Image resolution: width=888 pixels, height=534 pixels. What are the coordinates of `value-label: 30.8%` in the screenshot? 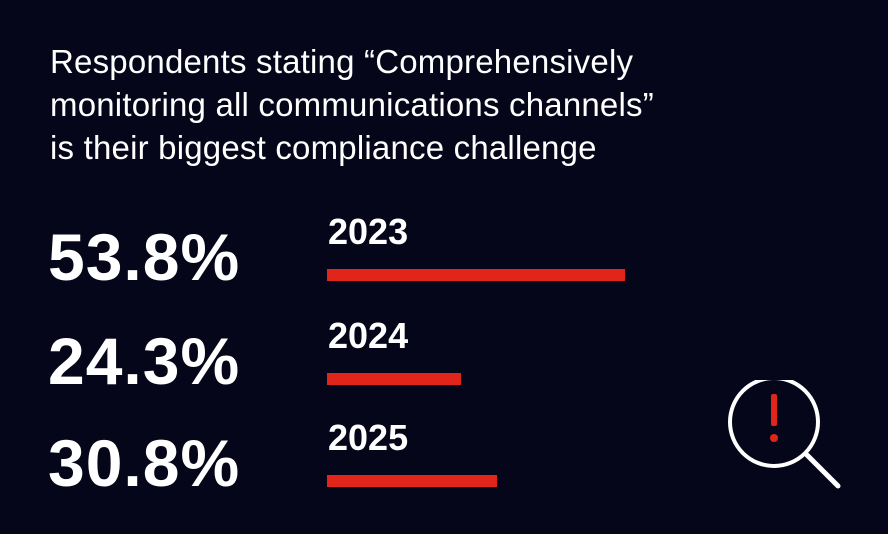 It's located at (144, 463).